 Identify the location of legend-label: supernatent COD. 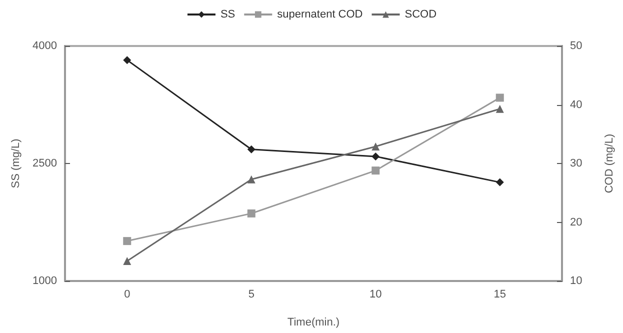
(320, 14).